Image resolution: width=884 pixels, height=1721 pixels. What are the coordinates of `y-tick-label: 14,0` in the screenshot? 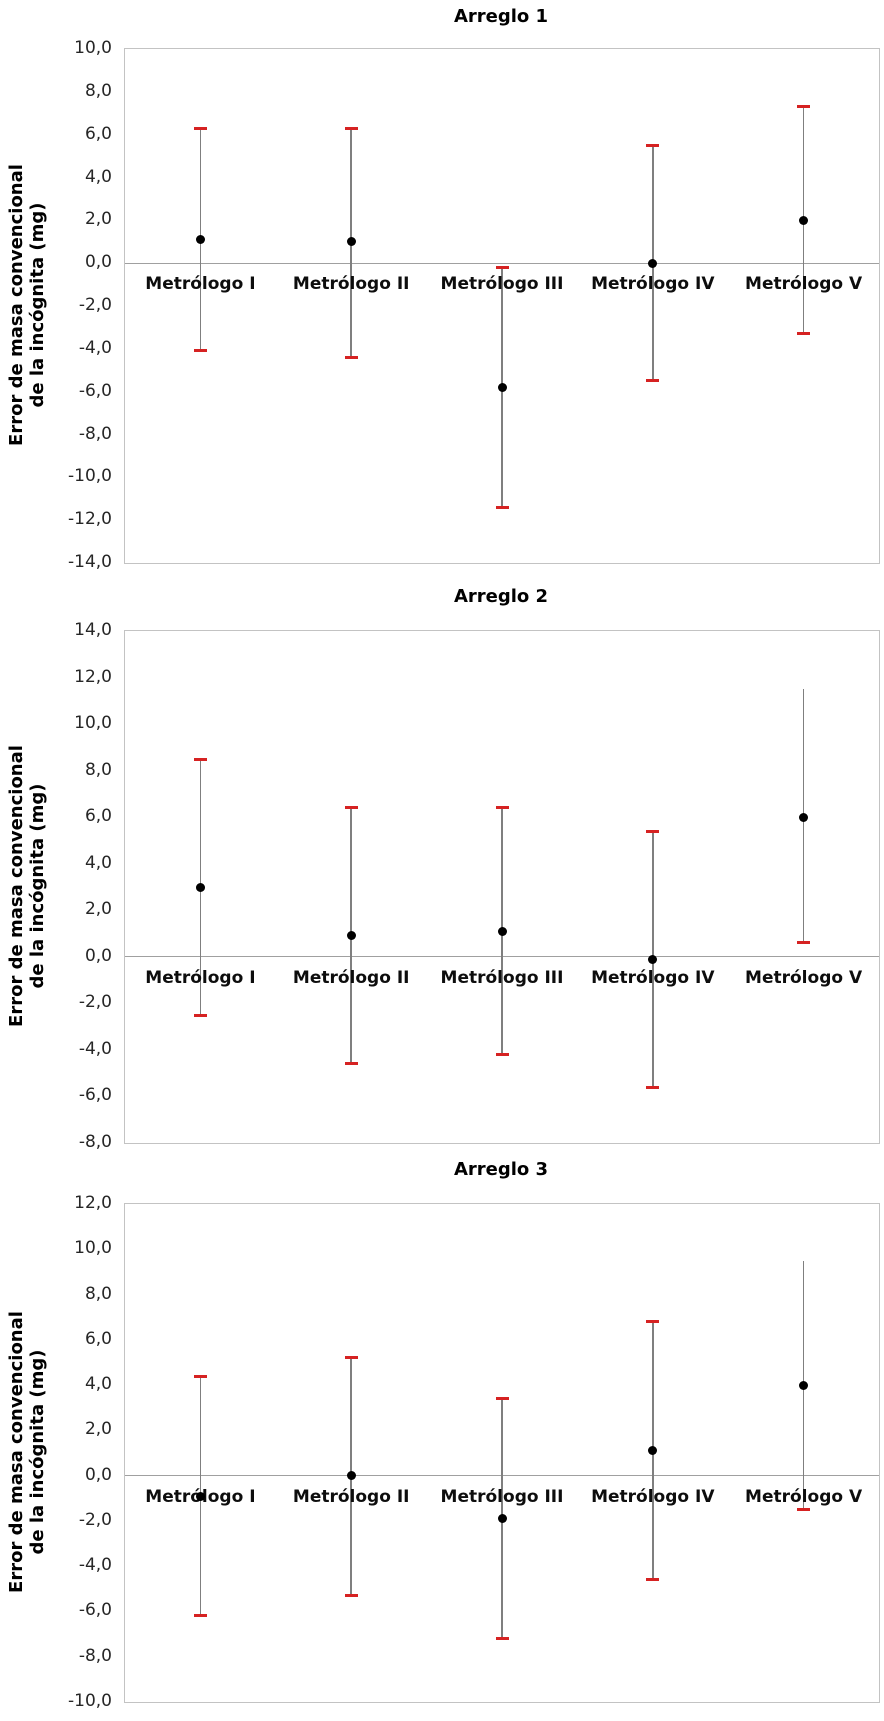 It's located at (93, 630).